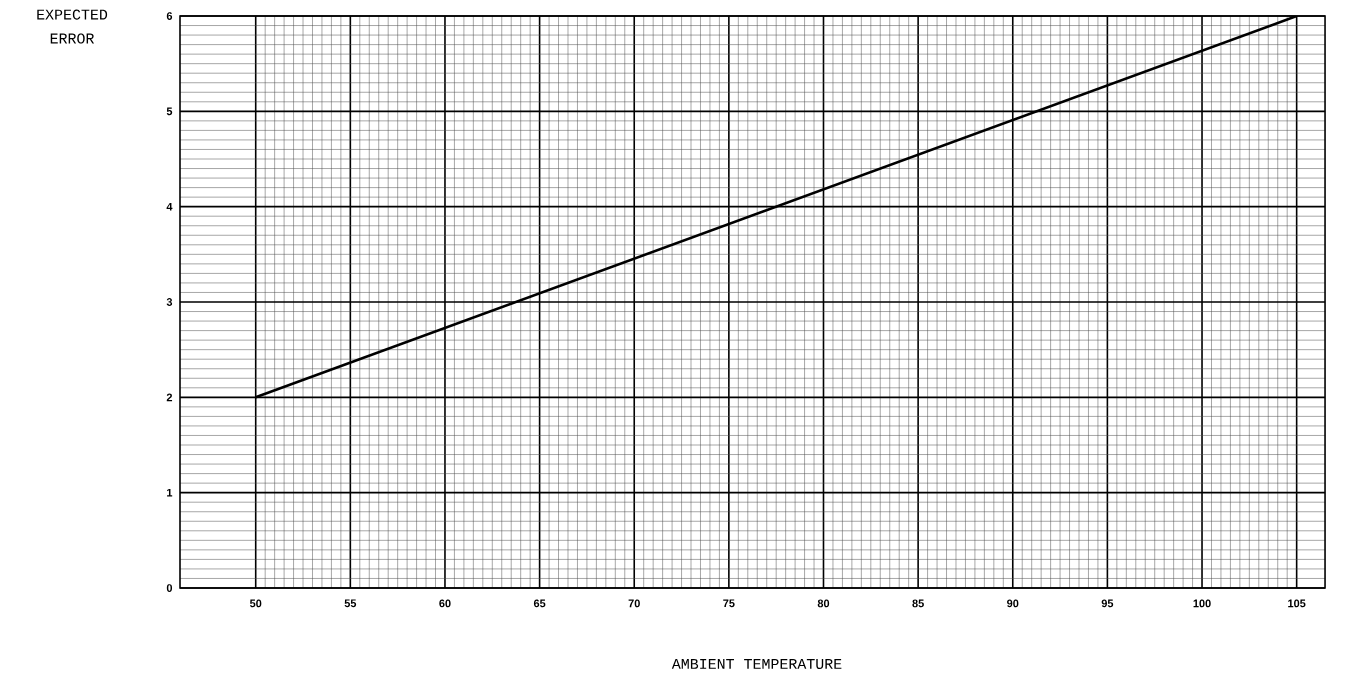  Describe the element at coordinates (350, 603) in the screenshot. I see `x-tick-label: 55` at that location.